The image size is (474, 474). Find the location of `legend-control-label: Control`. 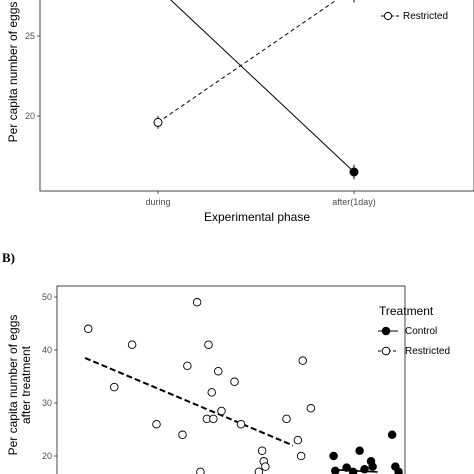

legend-control-label: Control is located at coordinates (421, 331).